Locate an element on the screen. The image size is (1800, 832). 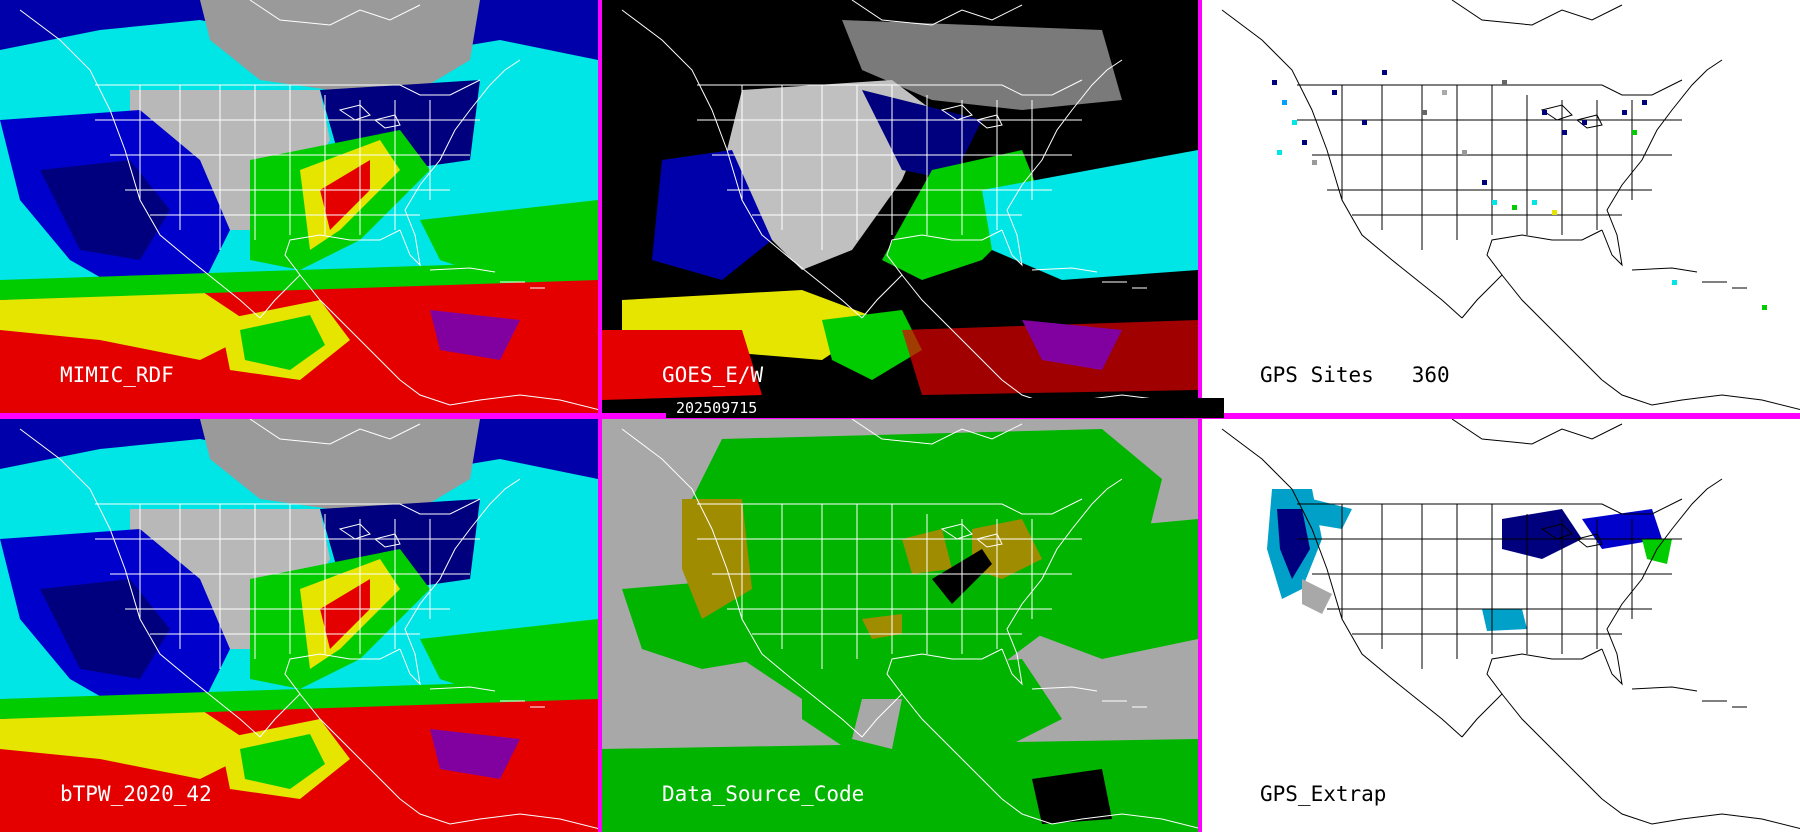
gps-sites-count: 360 is located at coordinates (1430, 375).